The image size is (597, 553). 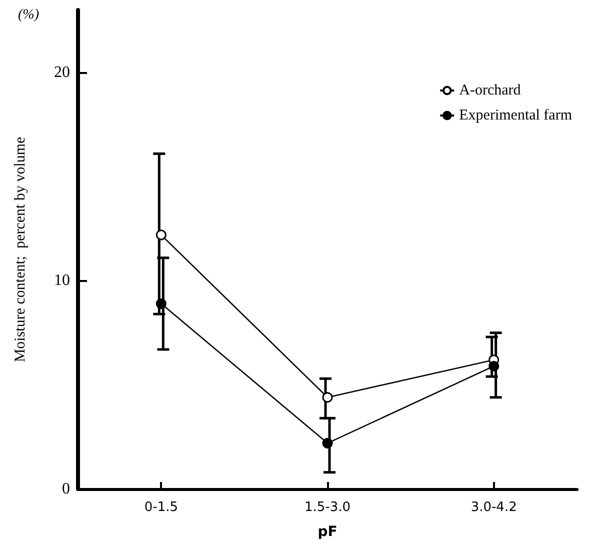 I want to click on y-axis-title: Moisture content; percent by volume, so click(x=20, y=249).